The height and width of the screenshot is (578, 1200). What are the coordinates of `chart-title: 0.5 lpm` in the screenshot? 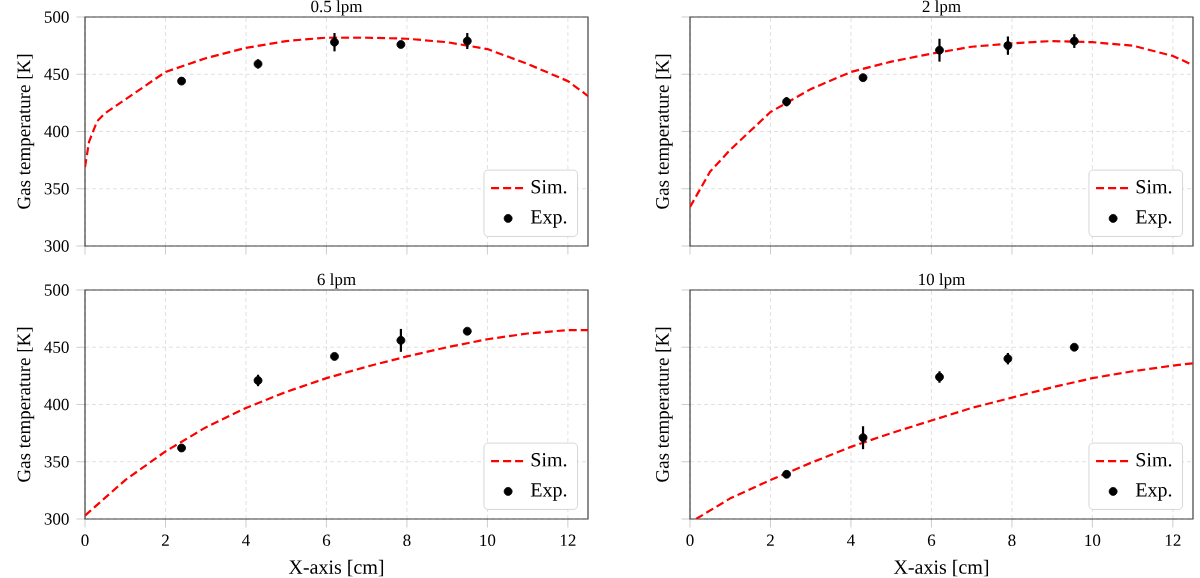 It's located at (337, 8).